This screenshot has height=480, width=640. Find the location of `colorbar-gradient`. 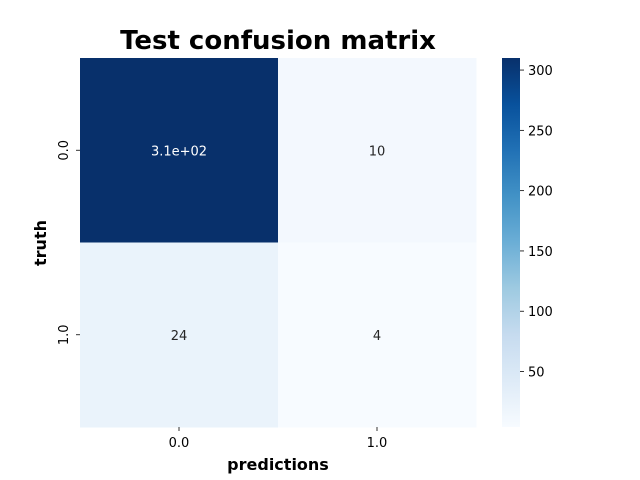

colorbar-gradient is located at coordinates (511, 242).